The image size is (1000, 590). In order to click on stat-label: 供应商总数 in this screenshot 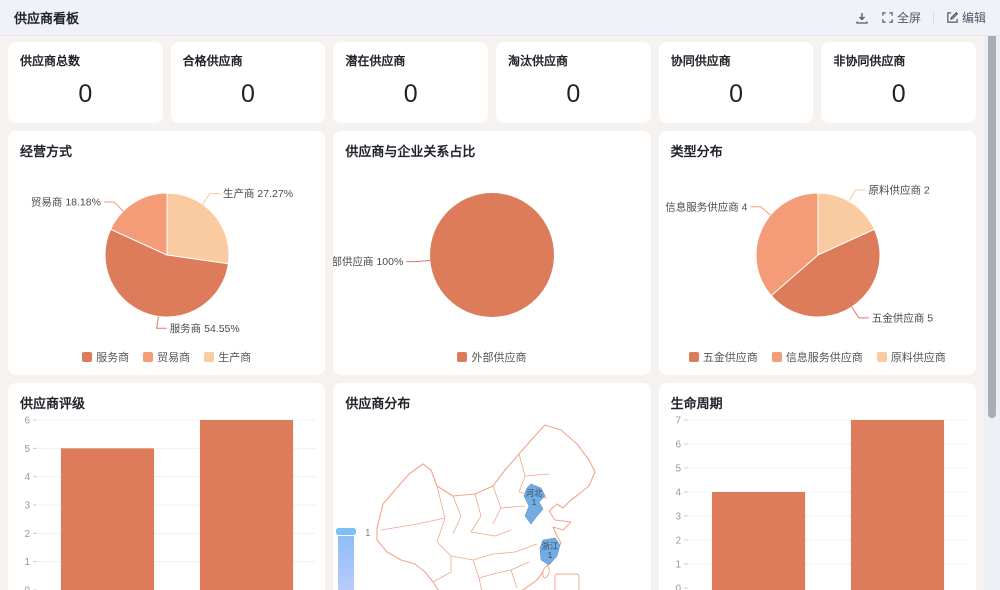, I will do `click(50, 61)`.